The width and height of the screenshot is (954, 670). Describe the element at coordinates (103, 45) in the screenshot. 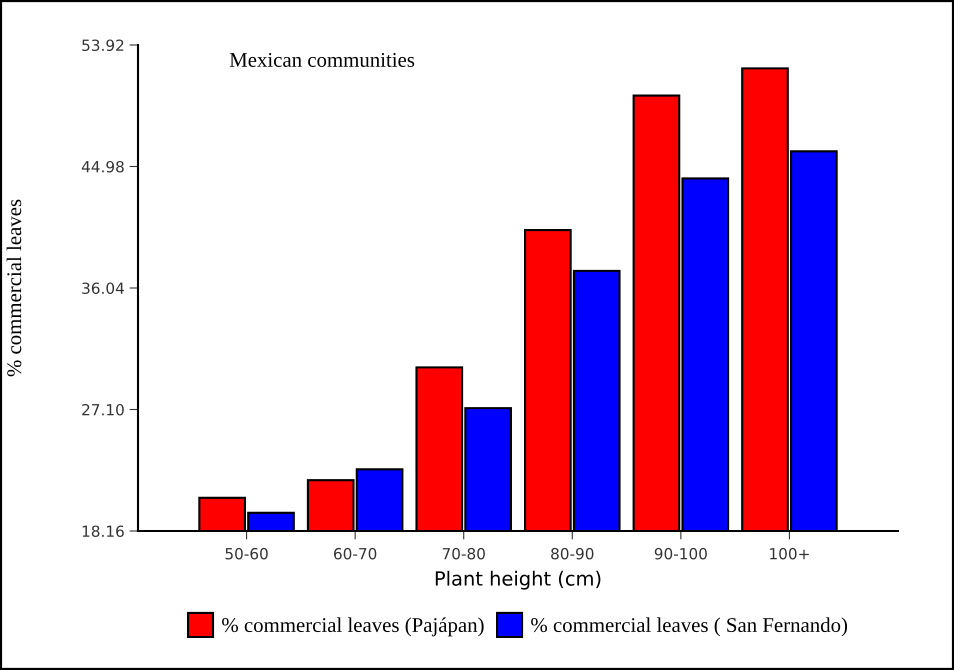

I see `y-tick-label: 53.92` at that location.